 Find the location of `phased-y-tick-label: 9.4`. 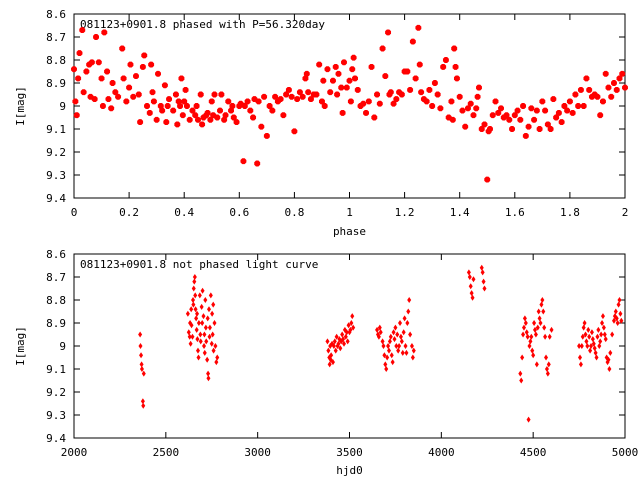

phased-y-tick-label: 9.4 is located at coordinates (56, 198).